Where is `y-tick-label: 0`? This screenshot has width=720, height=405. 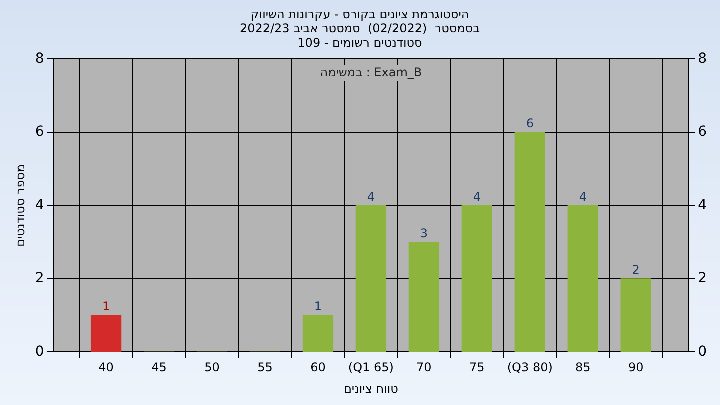 y-tick-label: 0 is located at coordinates (39, 352).